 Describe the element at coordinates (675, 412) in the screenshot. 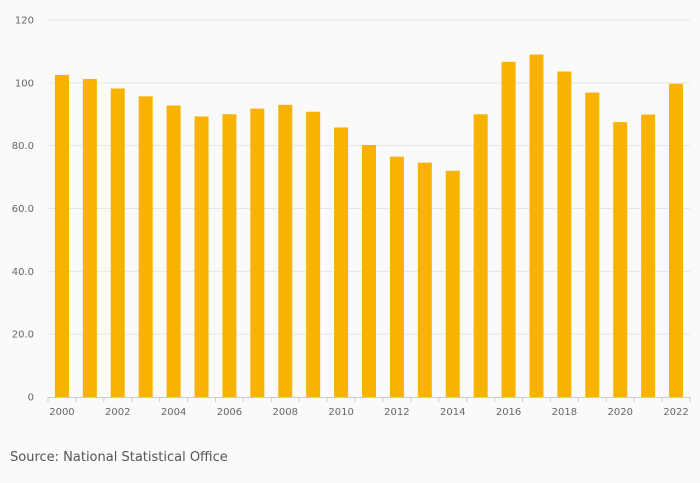

I see `x-tick-label: 2022` at that location.